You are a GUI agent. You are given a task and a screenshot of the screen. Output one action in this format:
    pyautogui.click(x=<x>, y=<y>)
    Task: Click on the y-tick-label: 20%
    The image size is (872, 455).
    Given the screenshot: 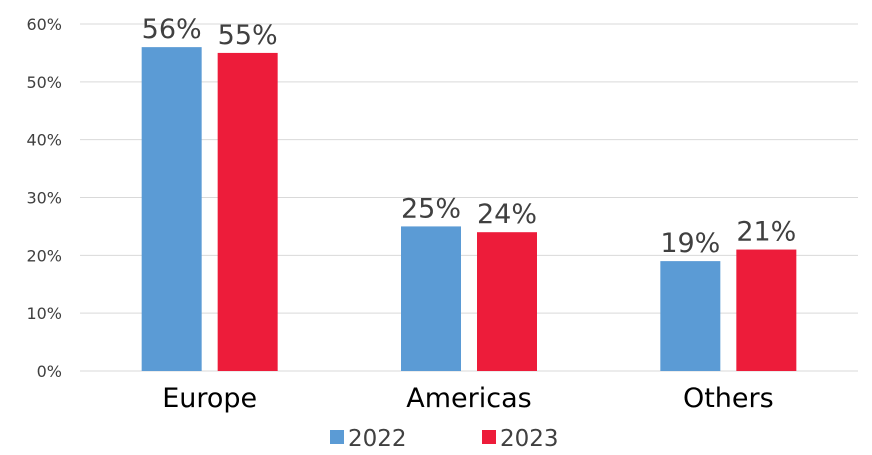 What is the action you would take?
    pyautogui.click(x=44, y=255)
    